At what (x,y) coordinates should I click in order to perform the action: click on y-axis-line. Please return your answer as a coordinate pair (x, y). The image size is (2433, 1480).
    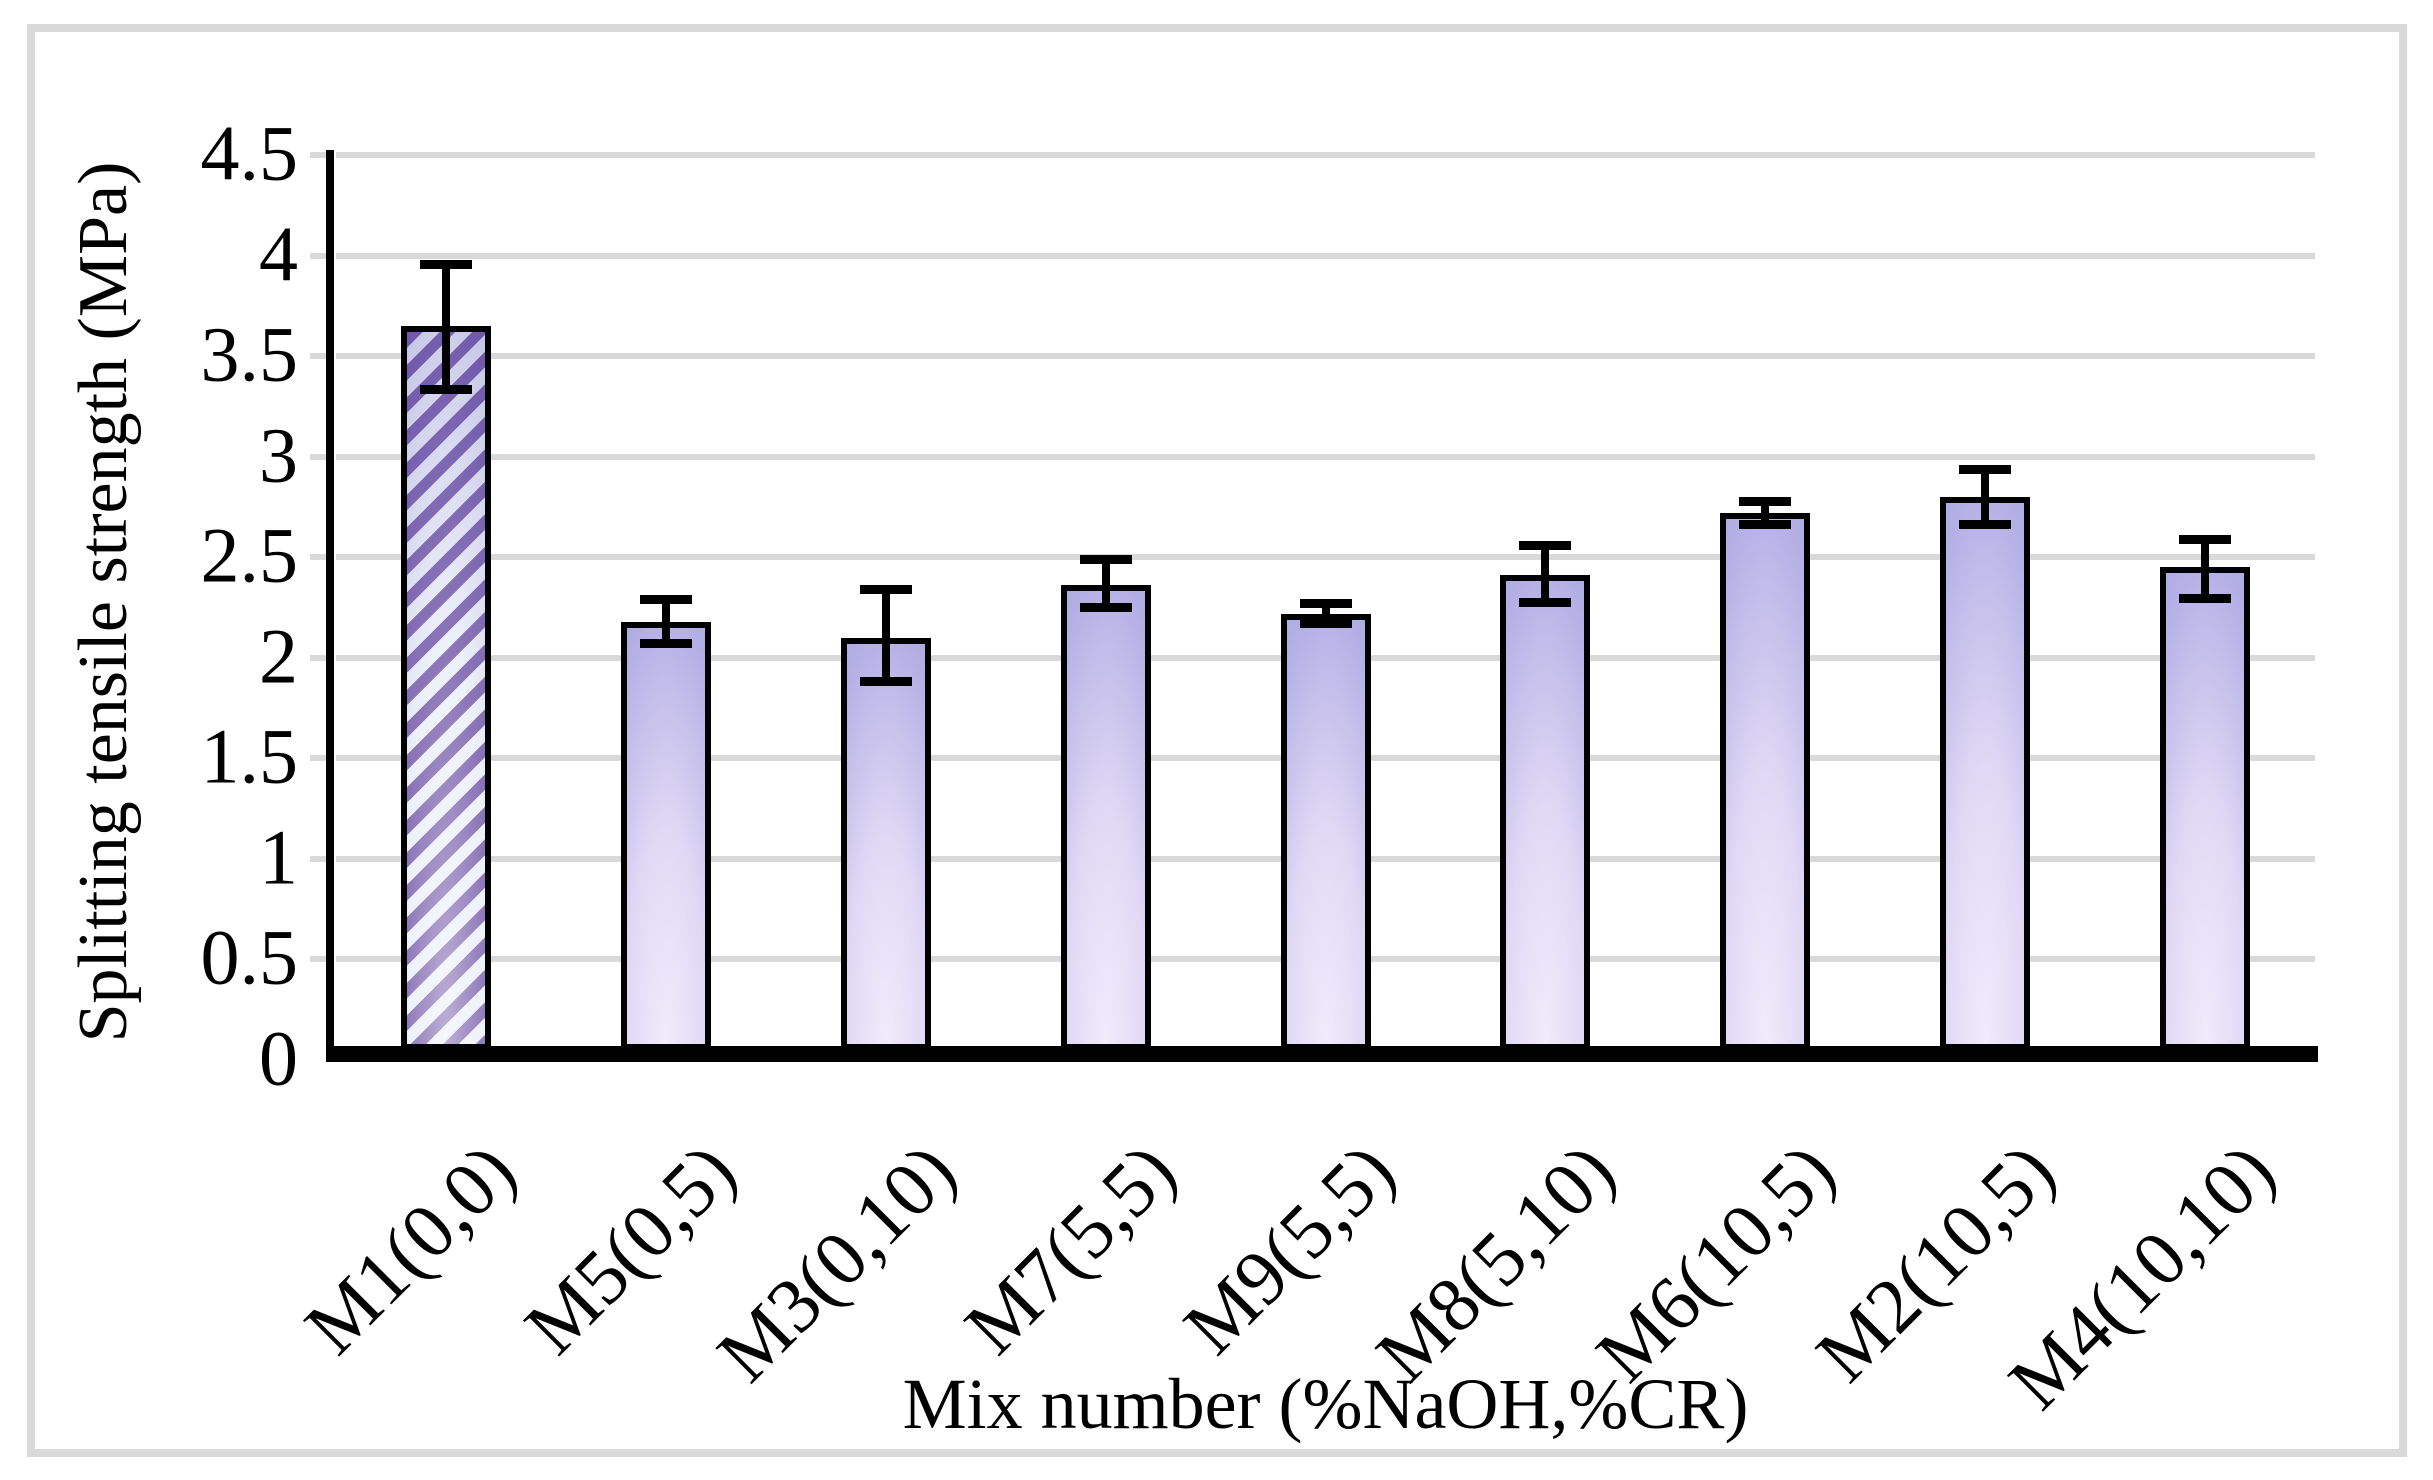
    Looking at the image, I should click on (330, 606).